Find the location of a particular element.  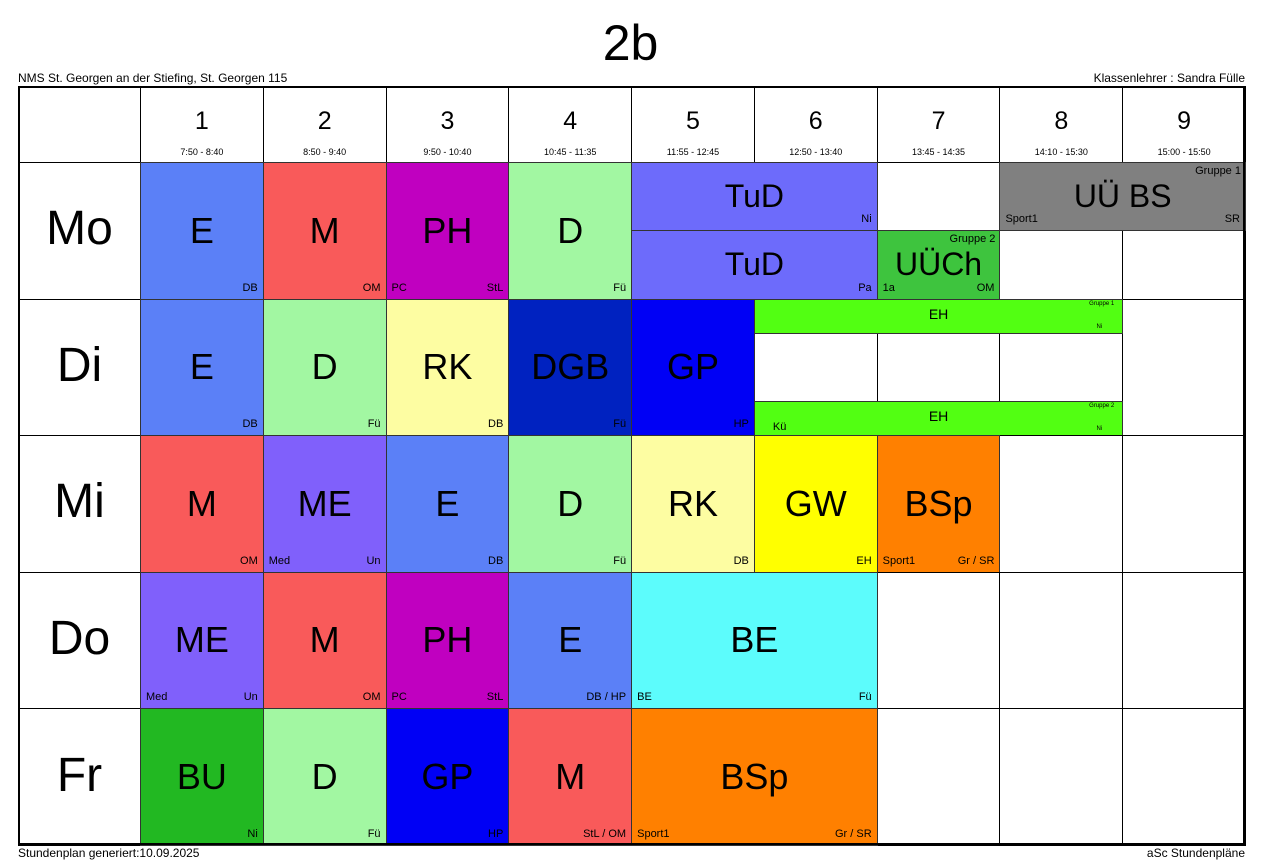

period-time: 9:50 - 10:40 is located at coordinates (447, 152).